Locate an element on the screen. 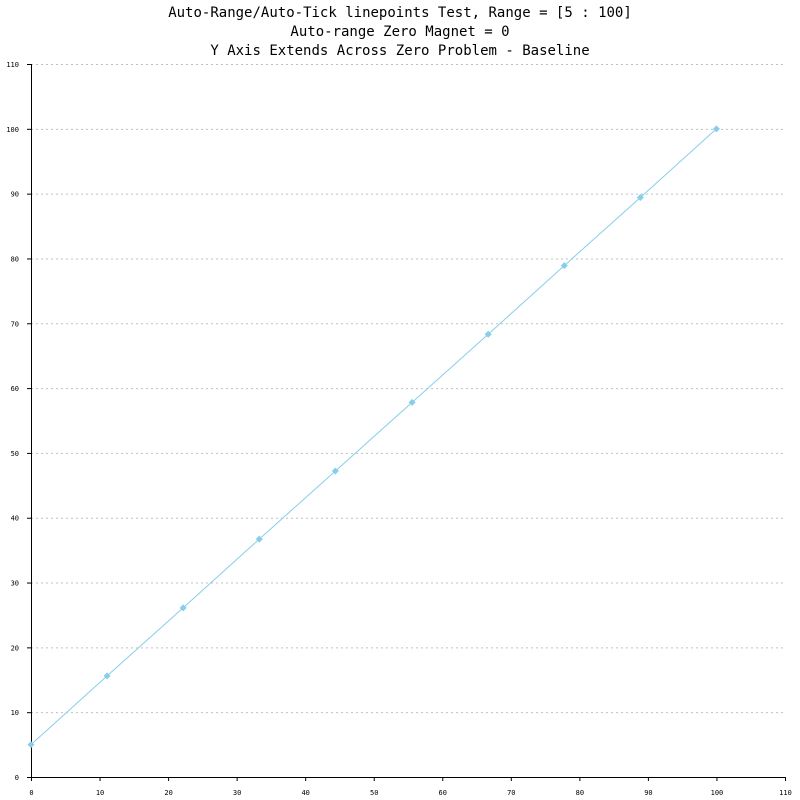 Image resolution: width=800 pixels, height=800 pixels. chart-title-line-2: Auto-range Zero Magnet = 0 is located at coordinates (400, 32).